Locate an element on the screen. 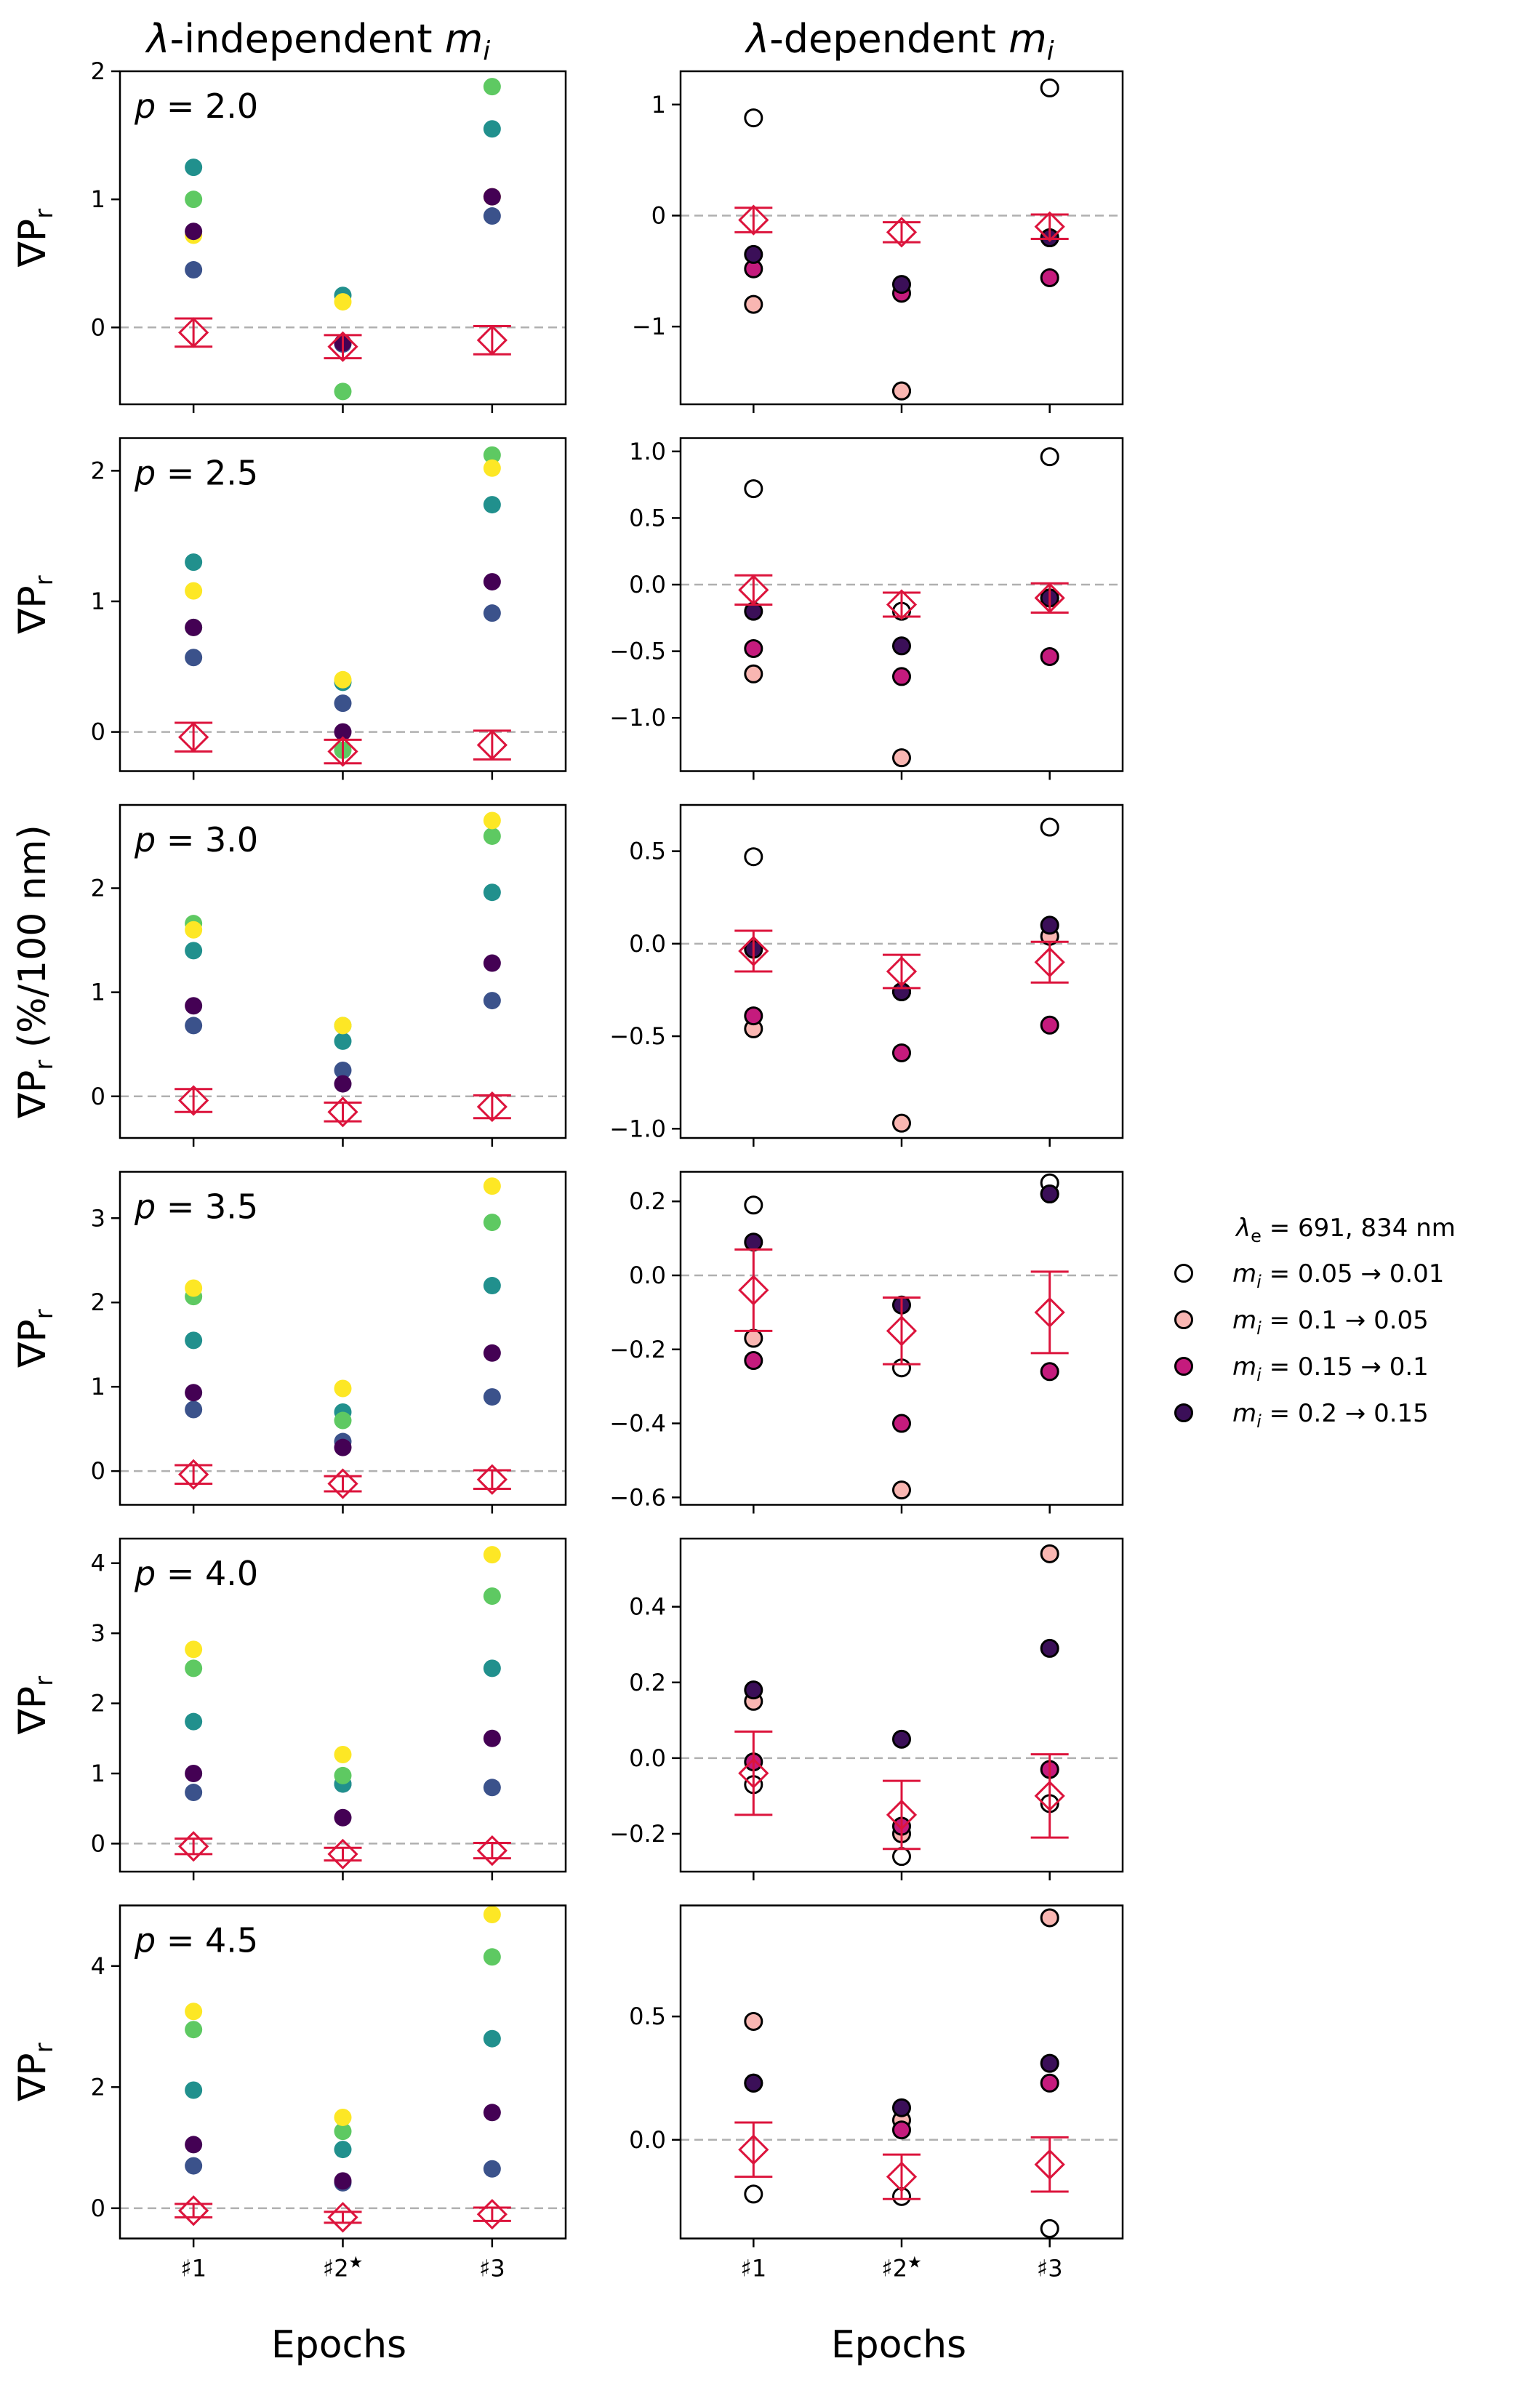 The width and height of the screenshot is (1540, 2385). p-label: p = 3.5 is located at coordinates (196, 1207).